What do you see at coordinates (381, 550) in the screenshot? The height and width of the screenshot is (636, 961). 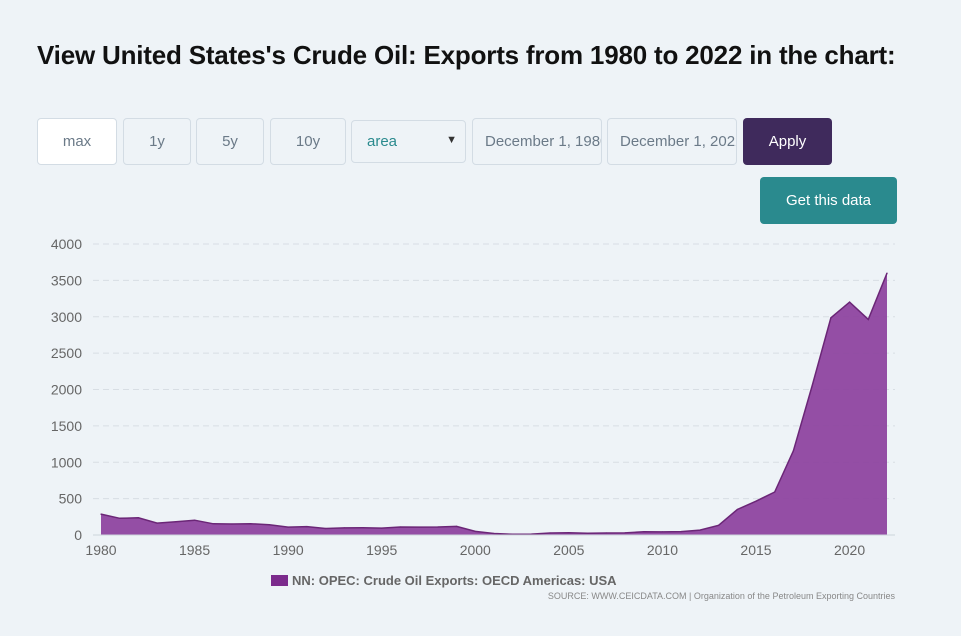 I see `x-tick-label: 1995` at bounding box center [381, 550].